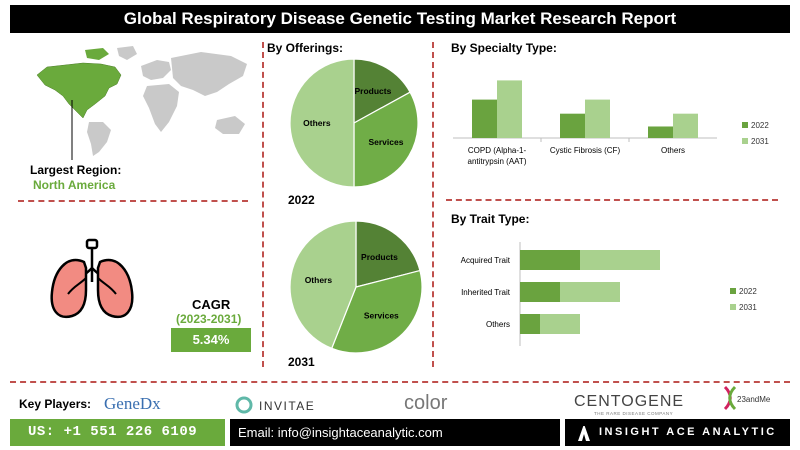 The image size is (800, 450). What do you see at coordinates (379, 257) in the screenshot?
I see `pie-2031-label-products: Products` at bounding box center [379, 257].